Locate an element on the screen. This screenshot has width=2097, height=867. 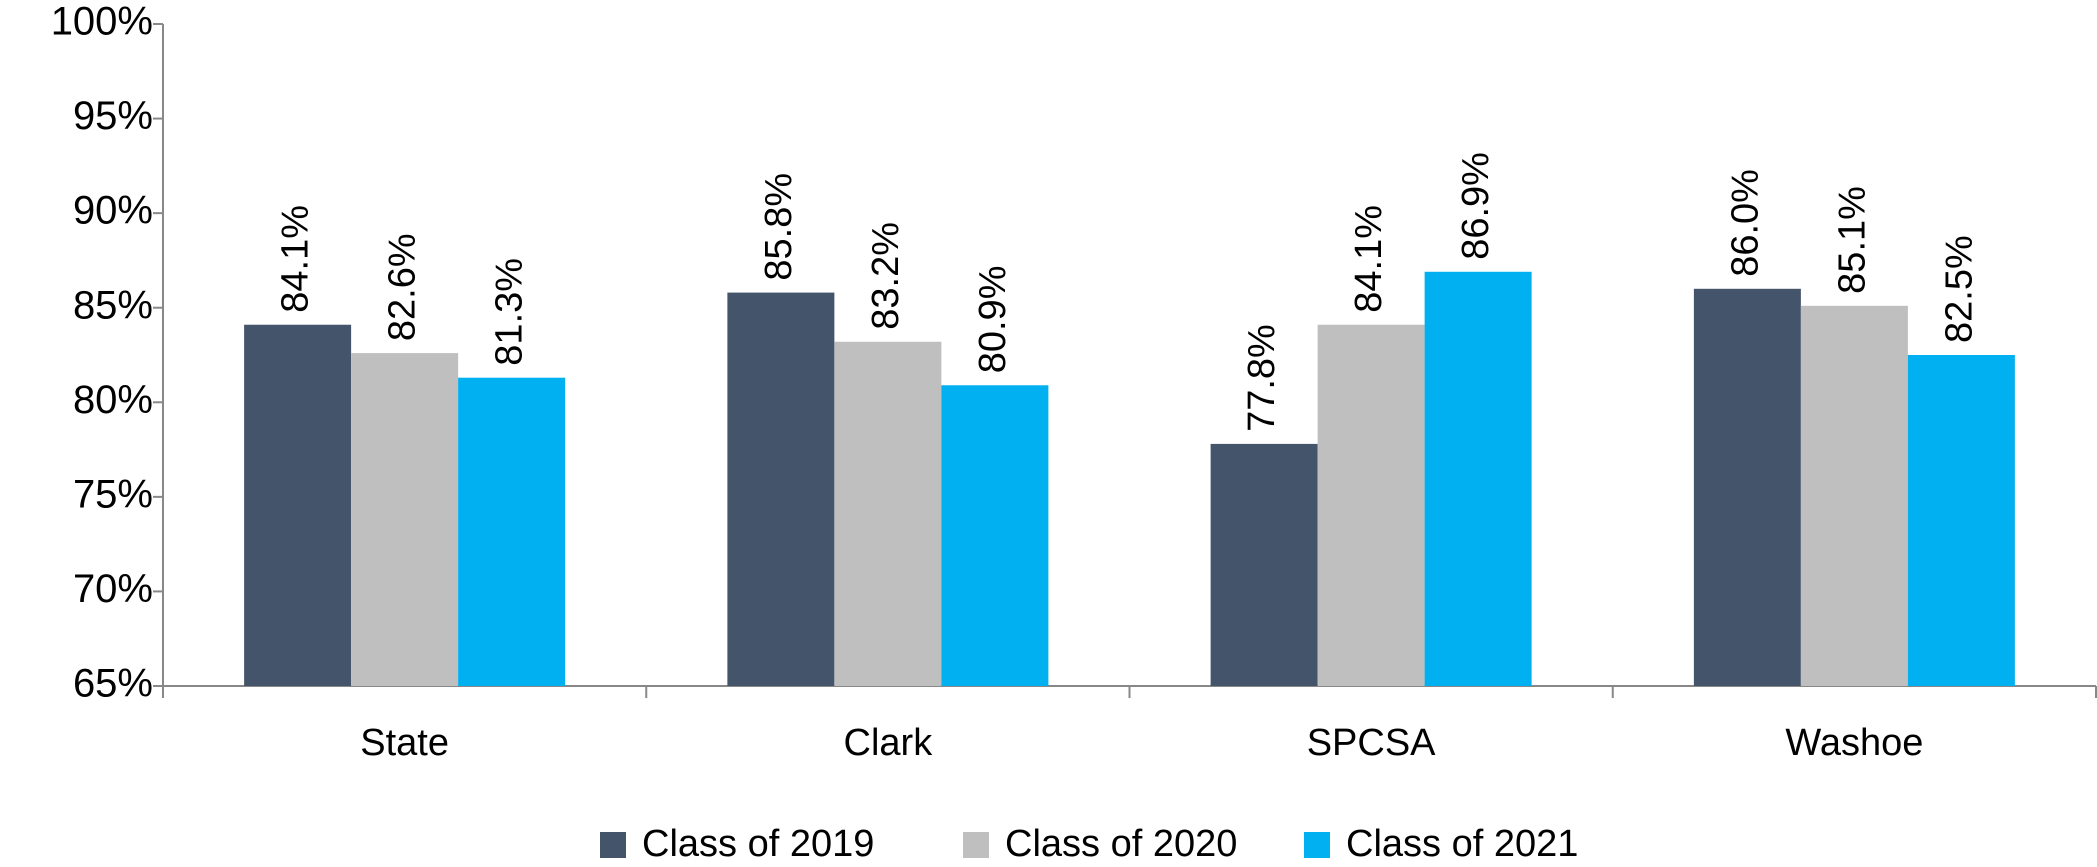
data-label: 82.6% is located at coordinates (403, 287).